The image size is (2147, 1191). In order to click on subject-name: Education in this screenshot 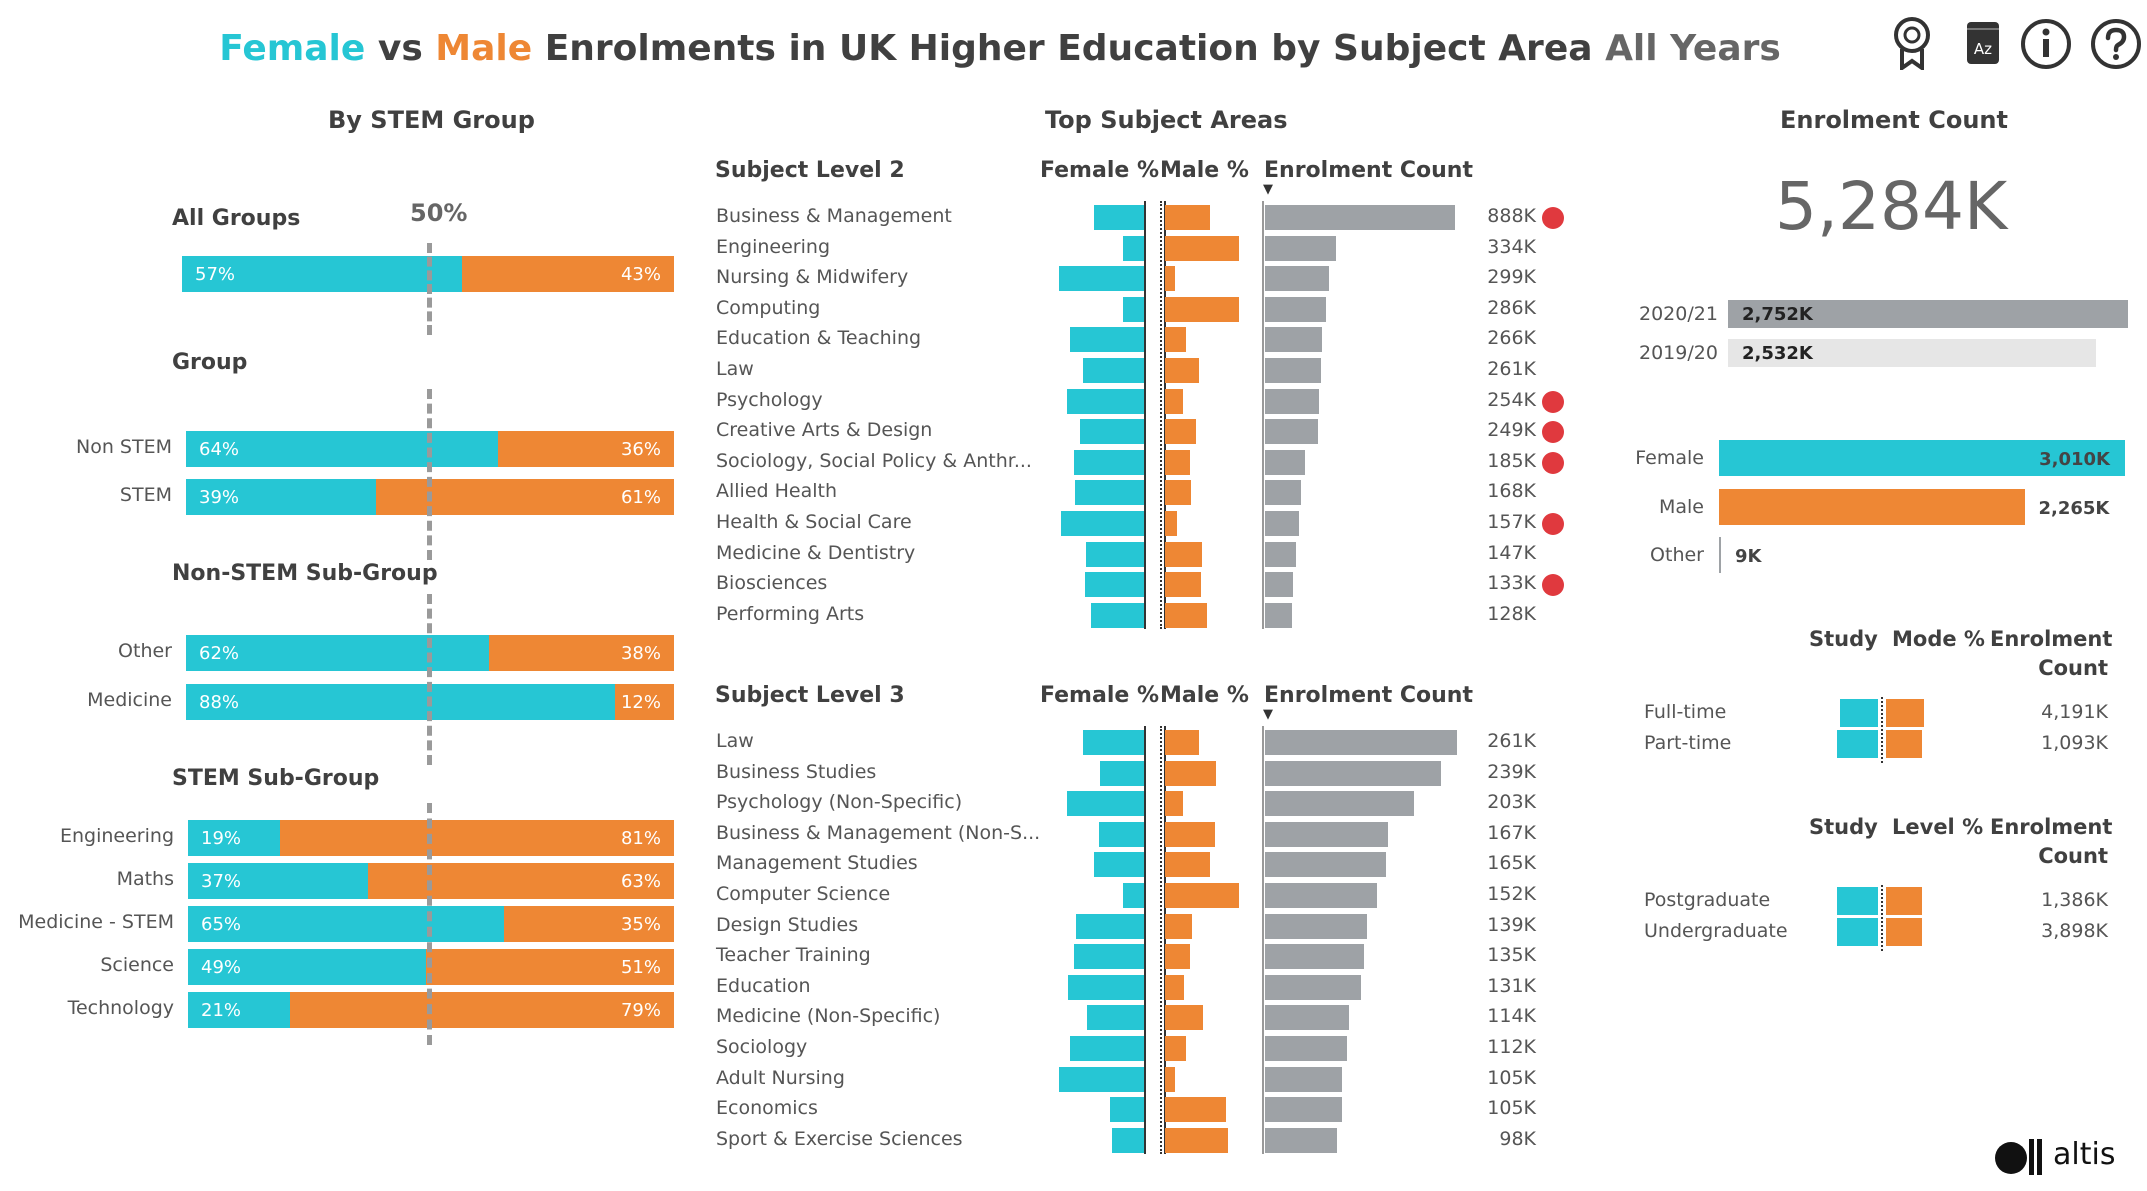, I will do `click(763, 985)`.